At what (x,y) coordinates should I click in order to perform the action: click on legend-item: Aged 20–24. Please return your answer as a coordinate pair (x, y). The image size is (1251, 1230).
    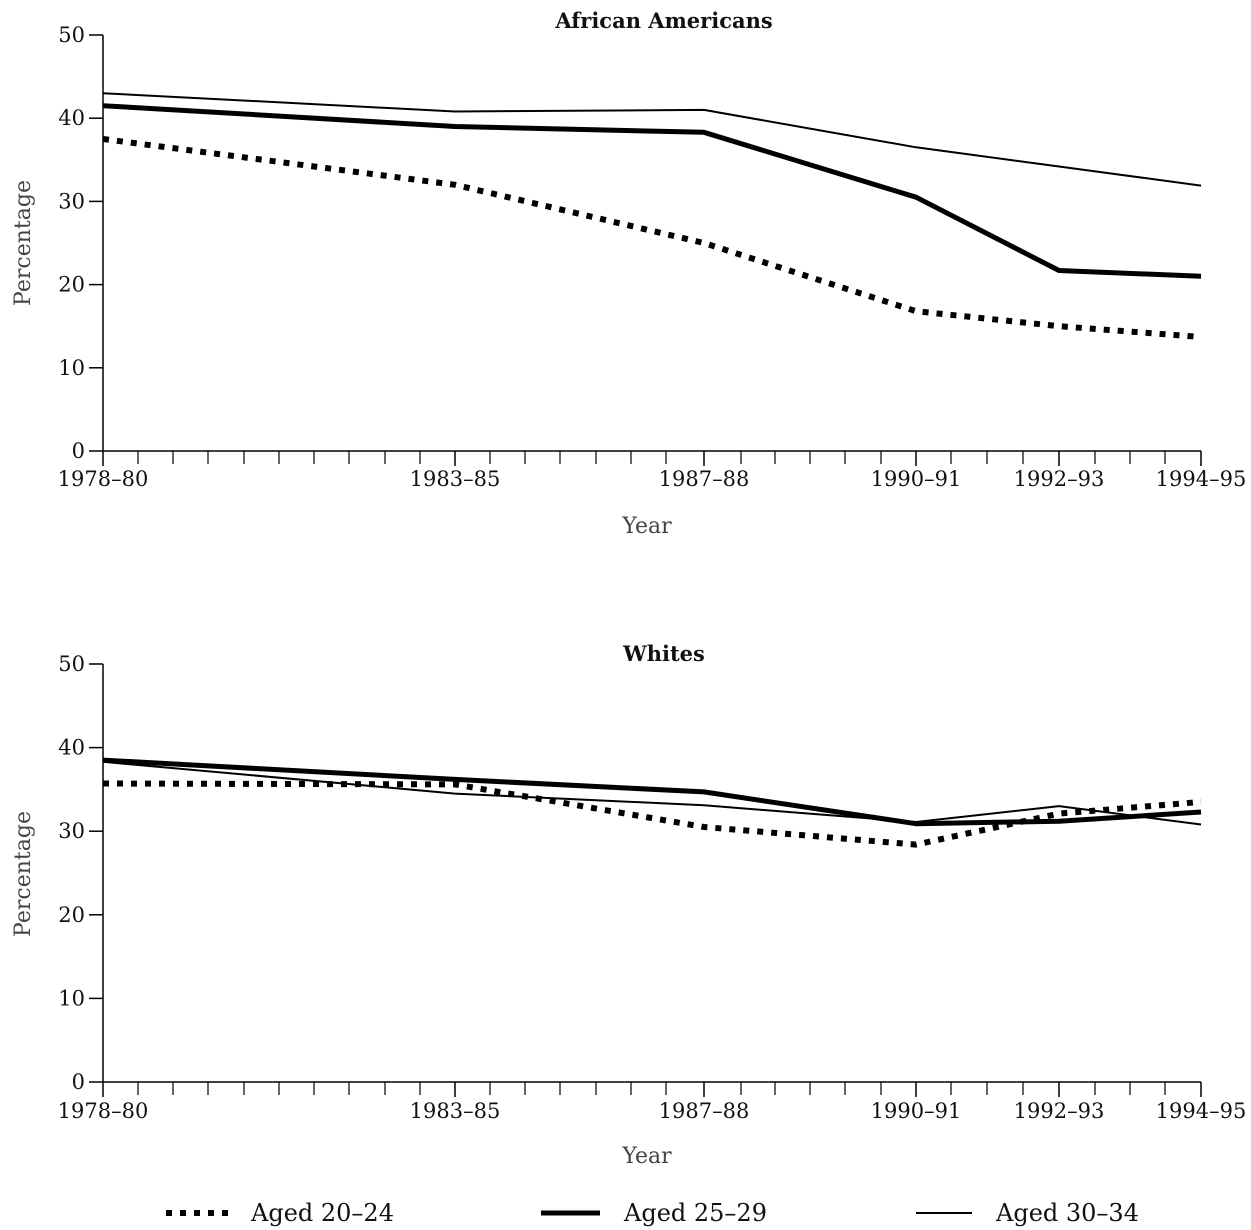
    Looking at the image, I should click on (280, 1213).